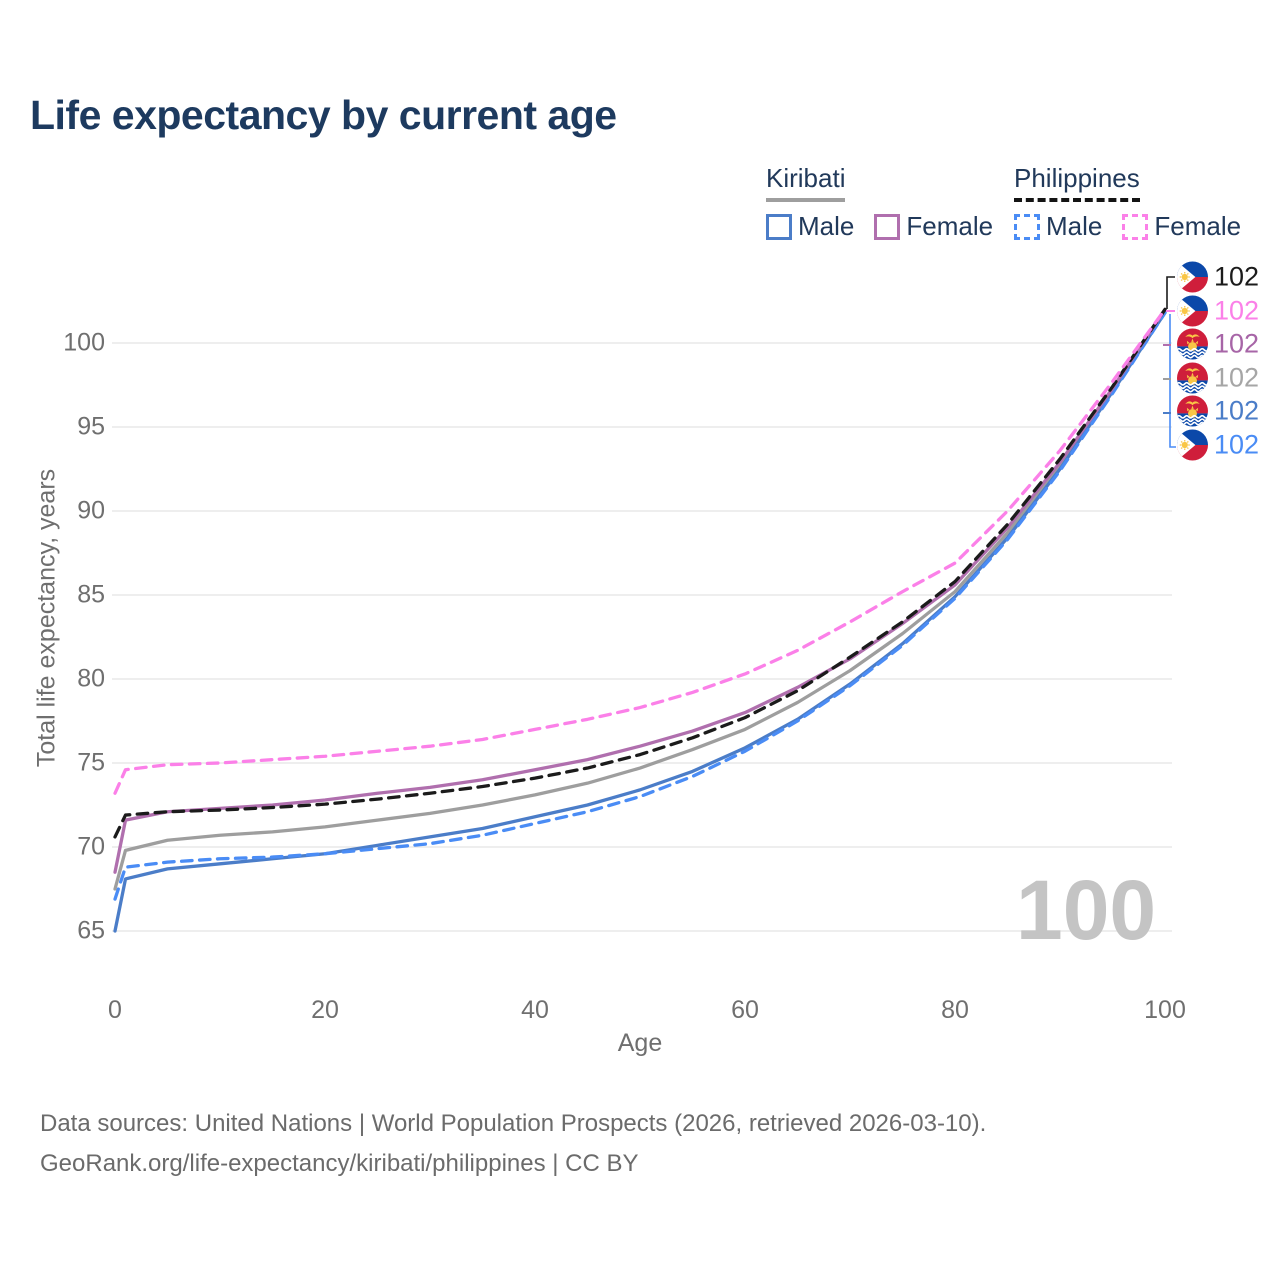 The image size is (1280, 1280). What do you see at coordinates (91, 846) in the screenshot?
I see `y-tick-label: 70` at bounding box center [91, 846].